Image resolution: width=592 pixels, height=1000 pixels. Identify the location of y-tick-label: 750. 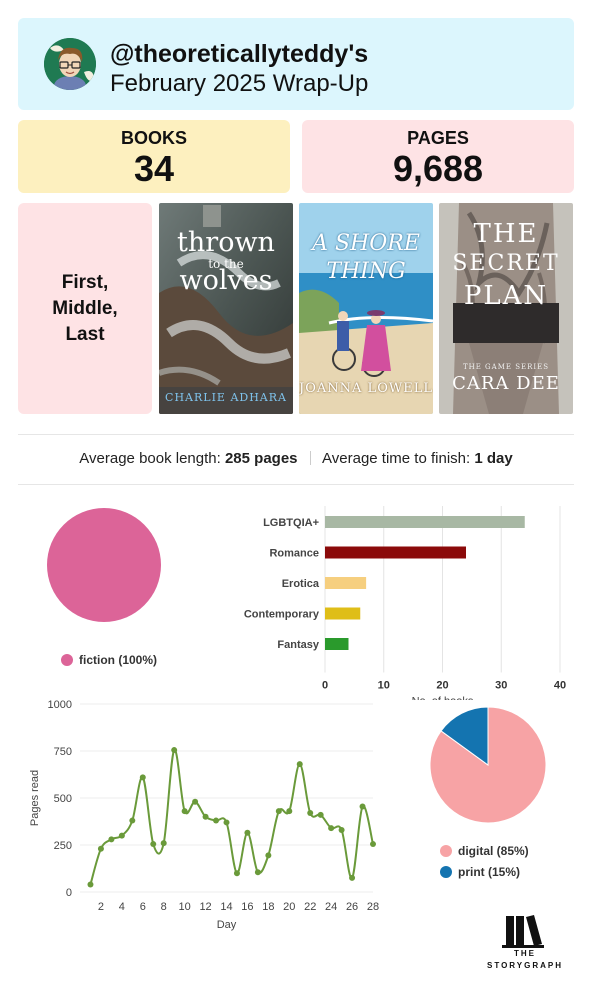
(63, 752).